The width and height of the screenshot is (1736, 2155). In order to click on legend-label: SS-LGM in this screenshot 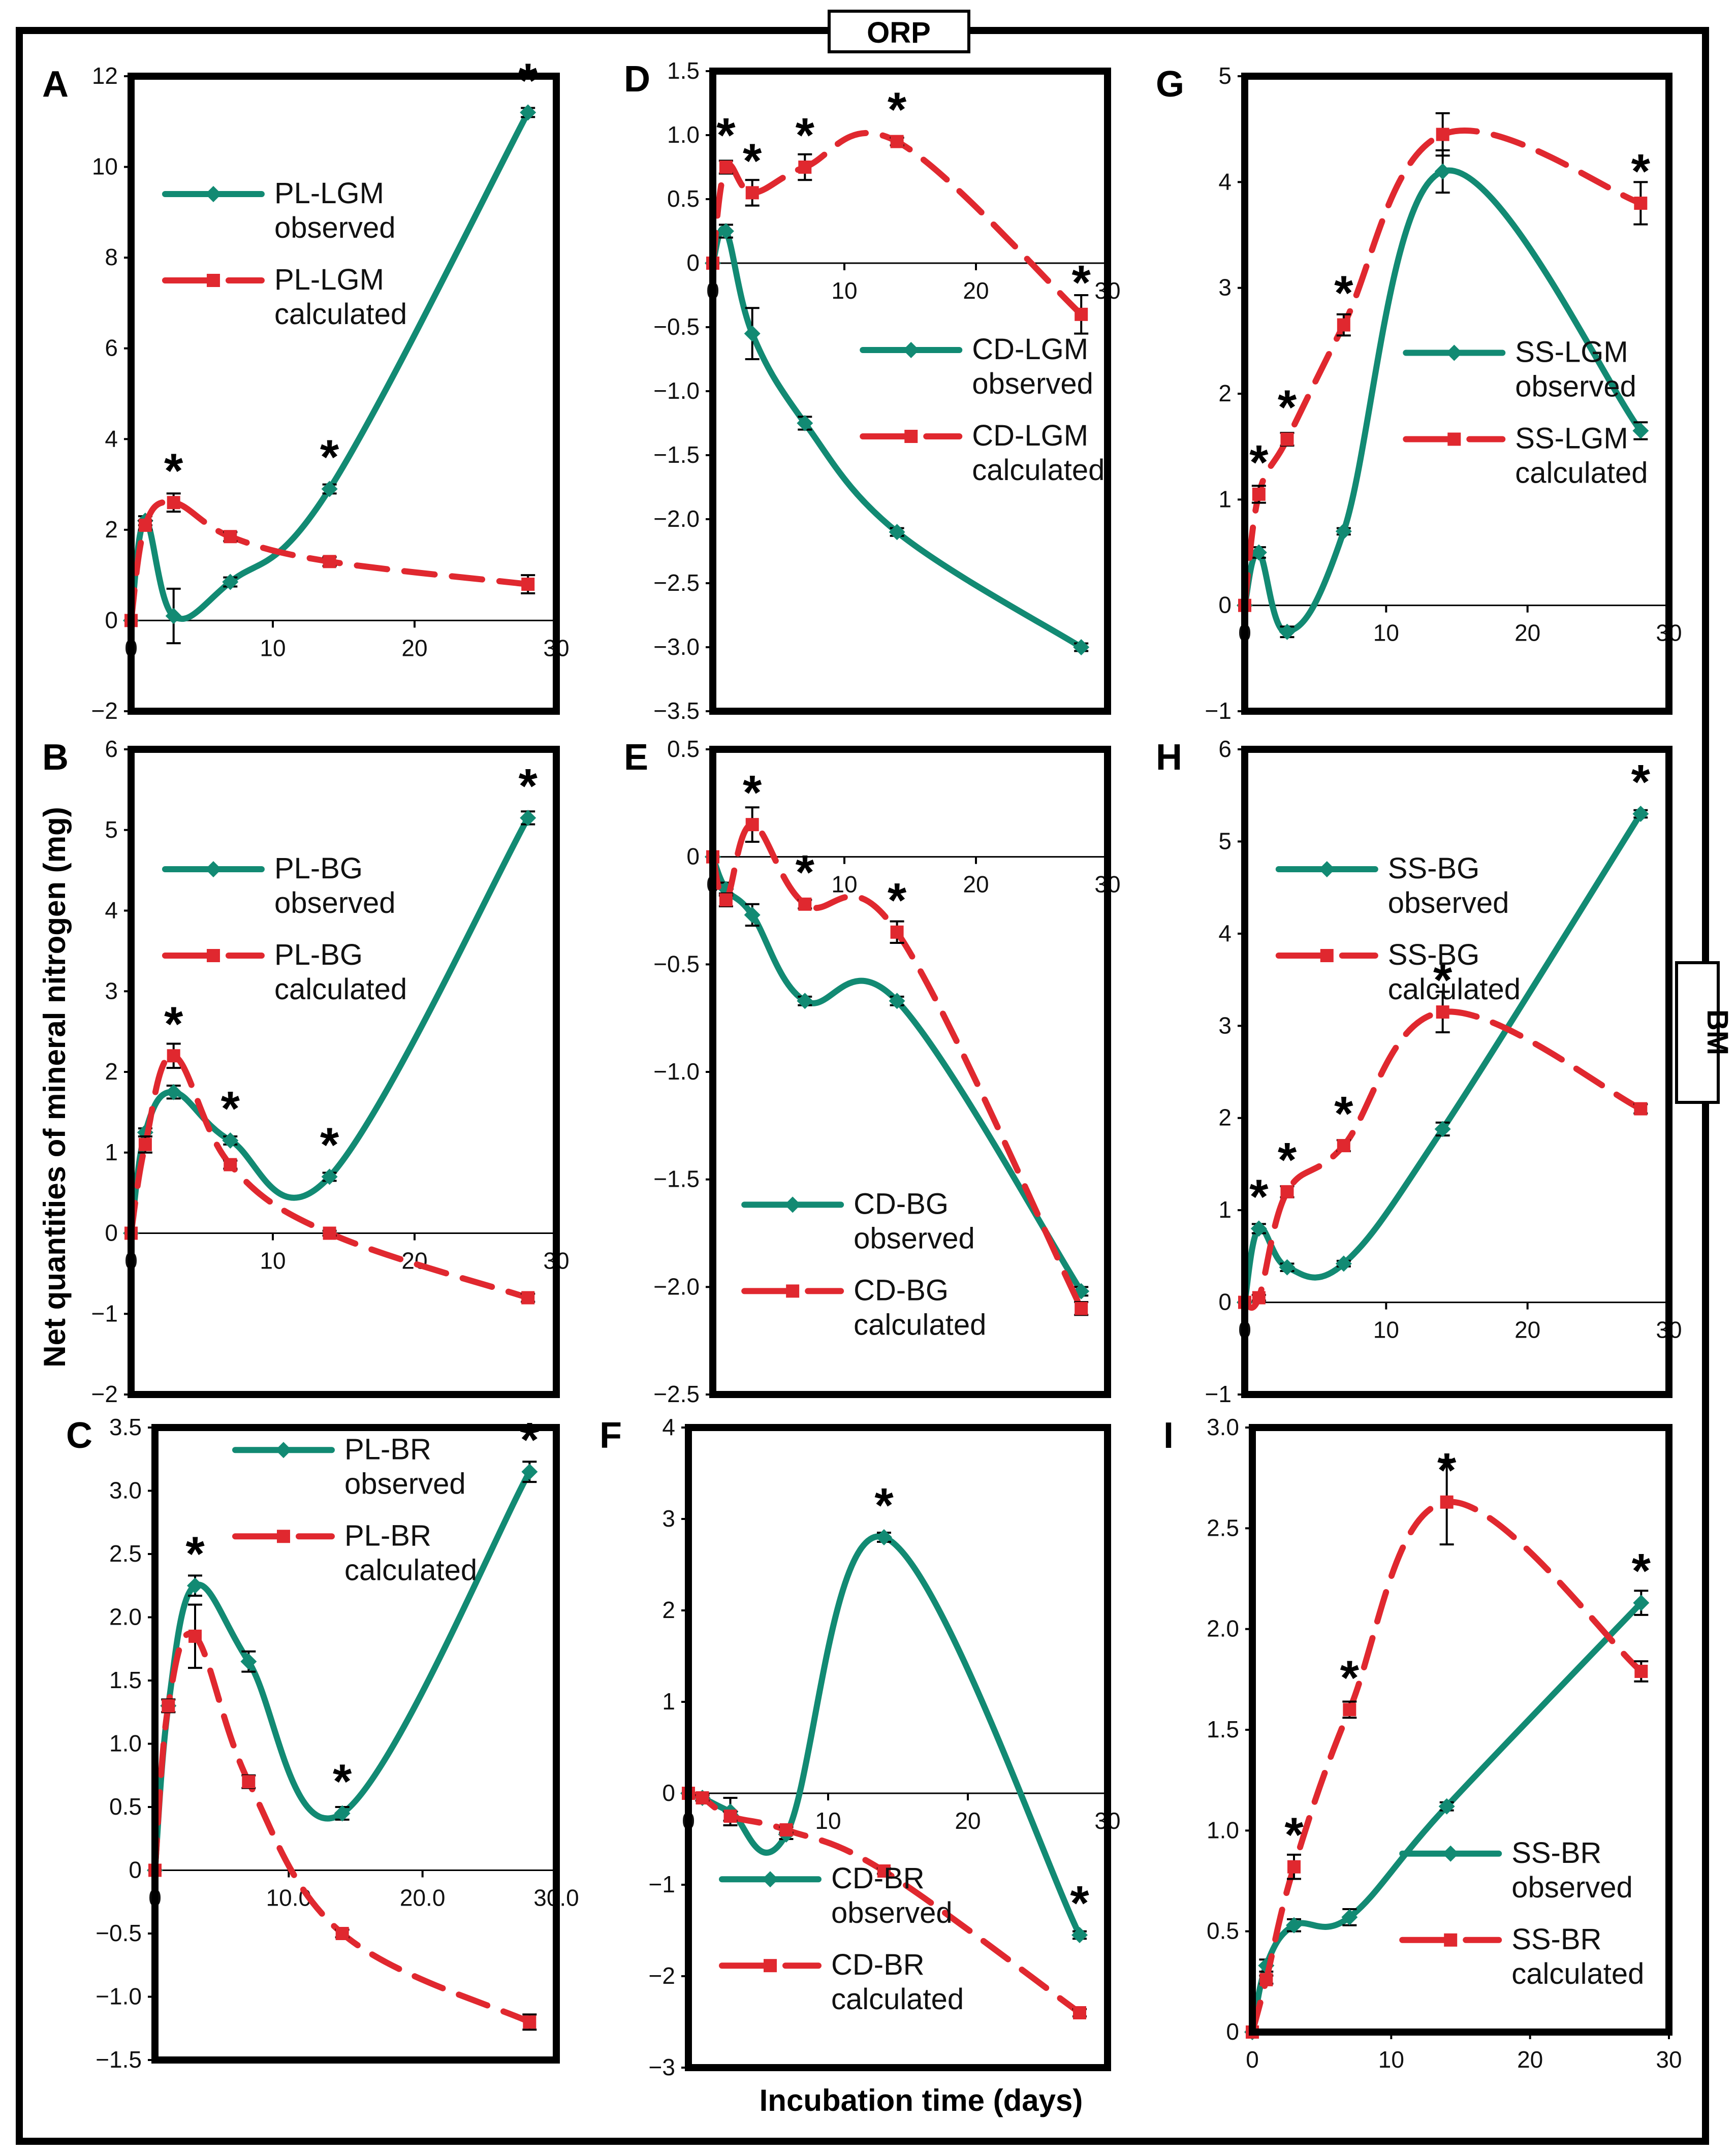, I will do `click(1571, 352)`.